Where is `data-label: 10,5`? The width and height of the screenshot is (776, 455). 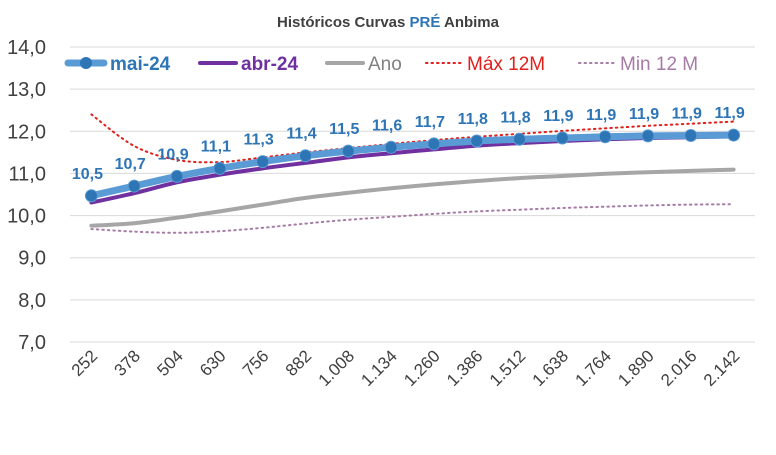 data-label: 10,5 is located at coordinates (87, 174).